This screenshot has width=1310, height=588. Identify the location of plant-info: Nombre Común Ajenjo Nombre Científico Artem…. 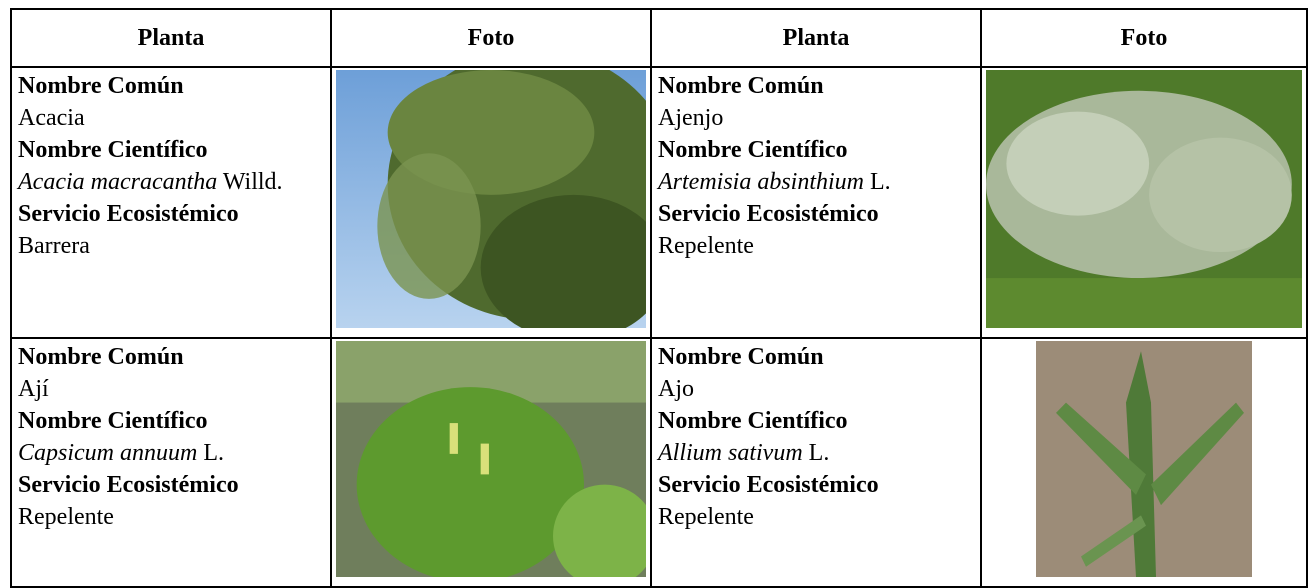
(816, 165).